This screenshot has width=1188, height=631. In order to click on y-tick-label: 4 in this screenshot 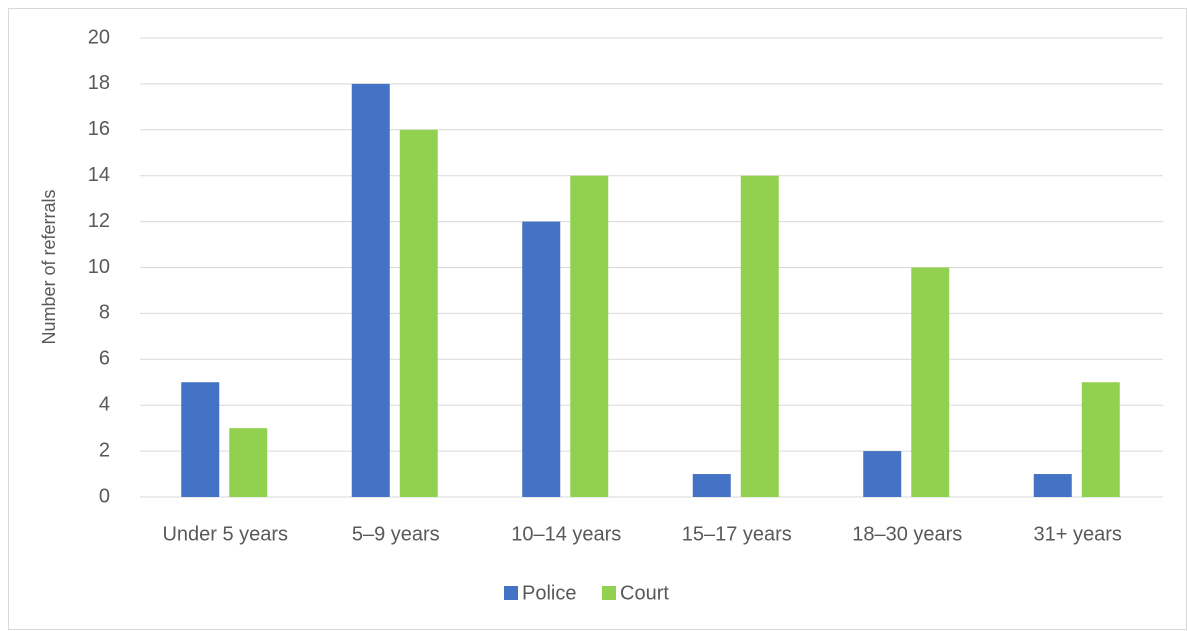, I will do `click(104, 404)`.